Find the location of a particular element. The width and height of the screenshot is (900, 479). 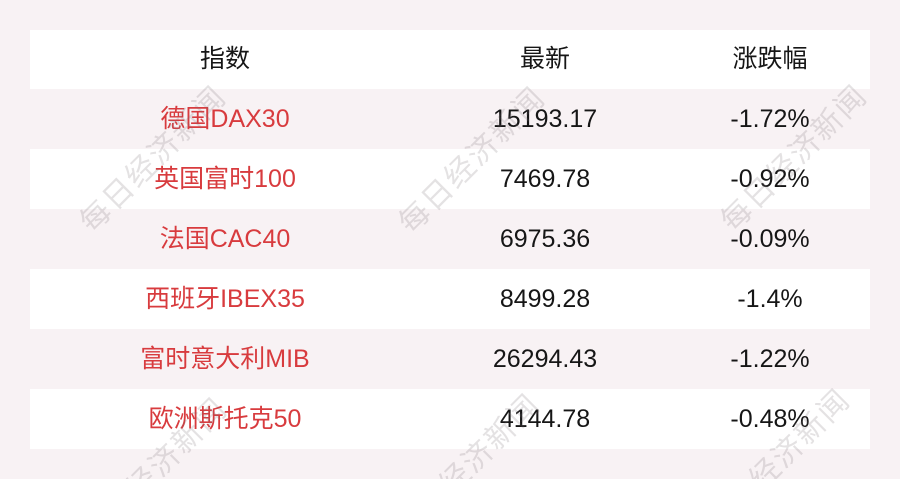

column-header-change: 涨跌幅 is located at coordinates (770, 59).